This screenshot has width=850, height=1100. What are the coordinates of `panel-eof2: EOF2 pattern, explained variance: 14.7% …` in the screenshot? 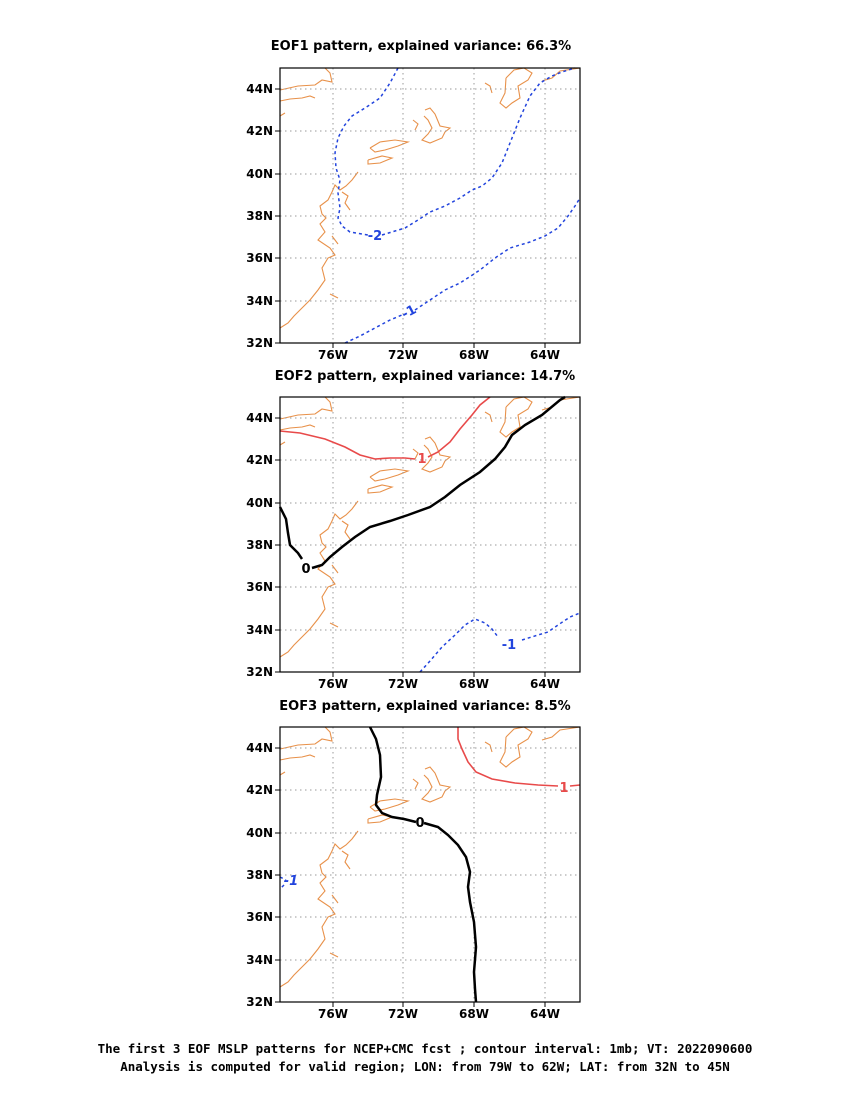 It's located at (413, 530).